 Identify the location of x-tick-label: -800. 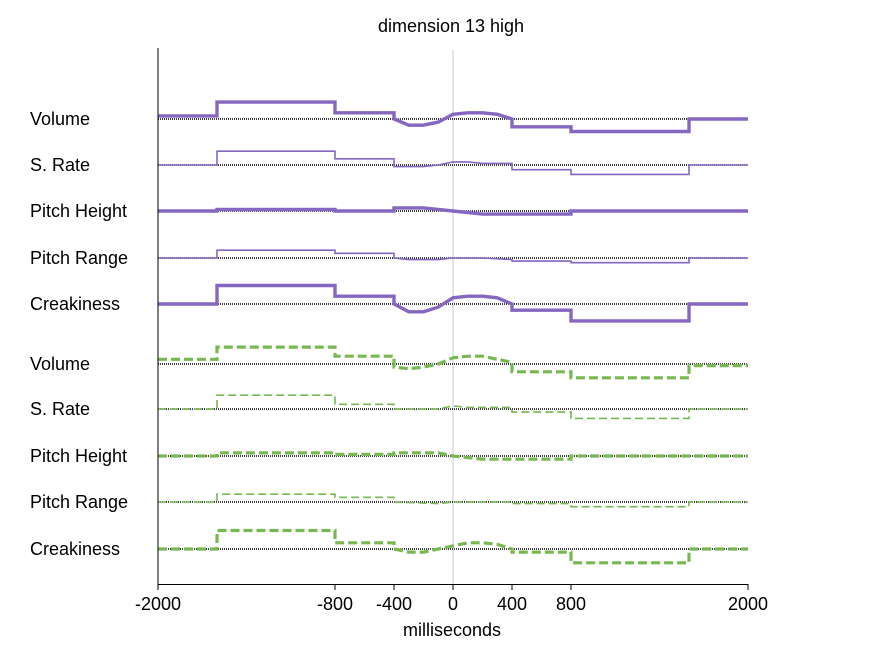
(335, 604).